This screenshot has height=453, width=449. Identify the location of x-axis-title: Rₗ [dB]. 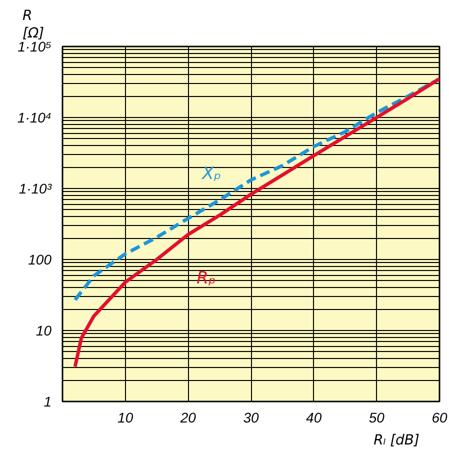
(397, 440).